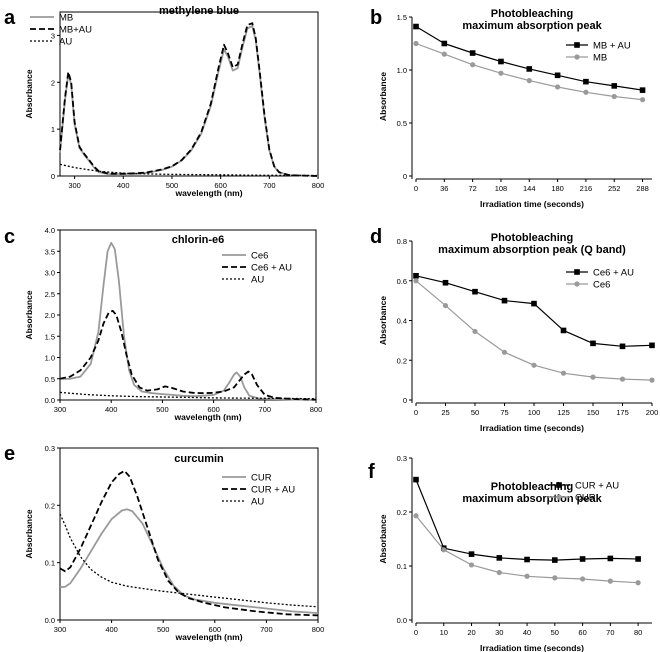 Image resolution: width=660 pixels, height=652 pixels. I want to click on x-tick-label: 10, so click(444, 632).